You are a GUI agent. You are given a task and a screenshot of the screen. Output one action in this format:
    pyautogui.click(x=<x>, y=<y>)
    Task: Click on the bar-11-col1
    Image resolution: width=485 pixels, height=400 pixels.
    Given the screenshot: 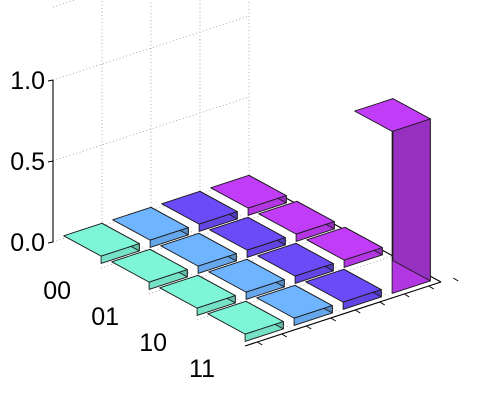 What is the action you would take?
    pyautogui.click(x=294, y=305)
    